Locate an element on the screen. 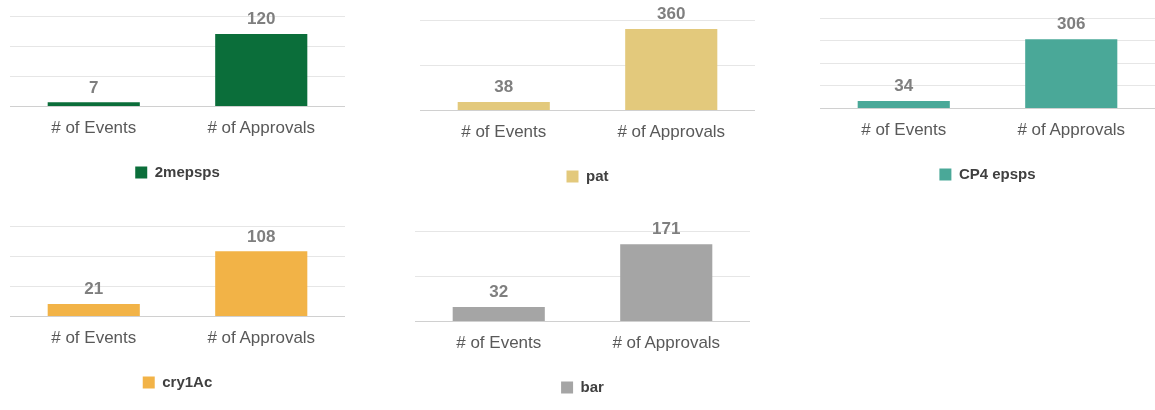  data-label: 38 is located at coordinates (504, 87).